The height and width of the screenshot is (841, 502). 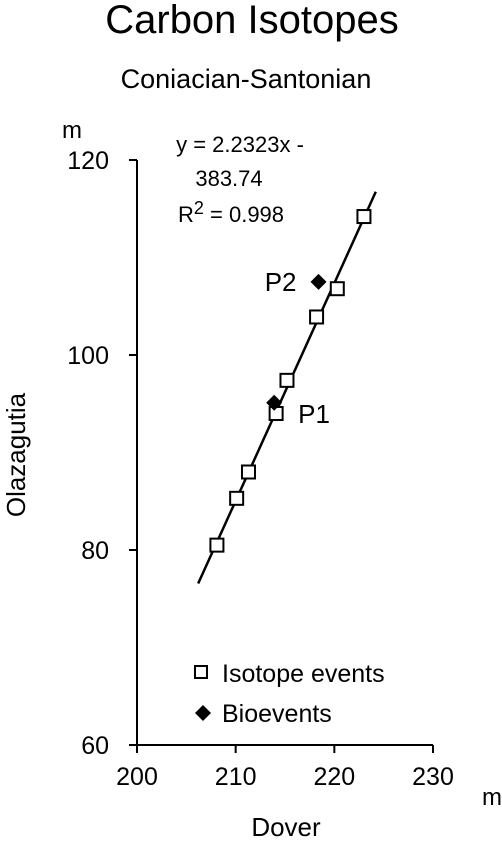 What do you see at coordinates (252, 21) in the screenshot?
I see `chart-title: Carbon Isotopes` at bounding box center [252, 21].